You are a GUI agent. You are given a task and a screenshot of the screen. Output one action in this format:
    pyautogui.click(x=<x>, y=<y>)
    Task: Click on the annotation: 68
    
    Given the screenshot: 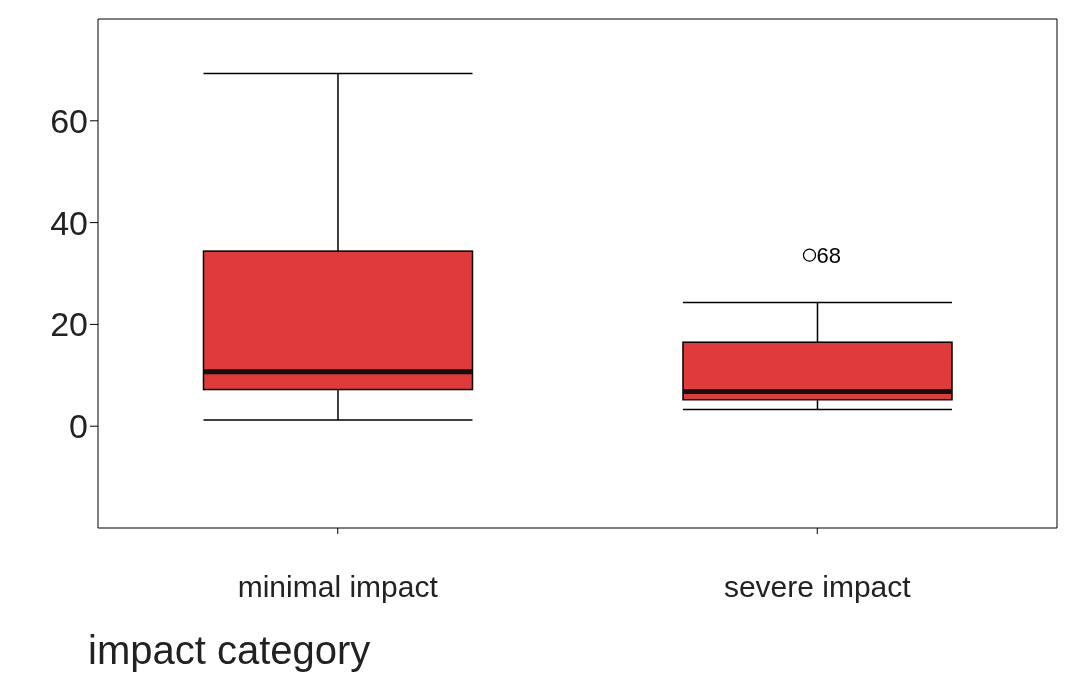 What is the action you would take?
    pyautogui.click(x=828, y=255)
    